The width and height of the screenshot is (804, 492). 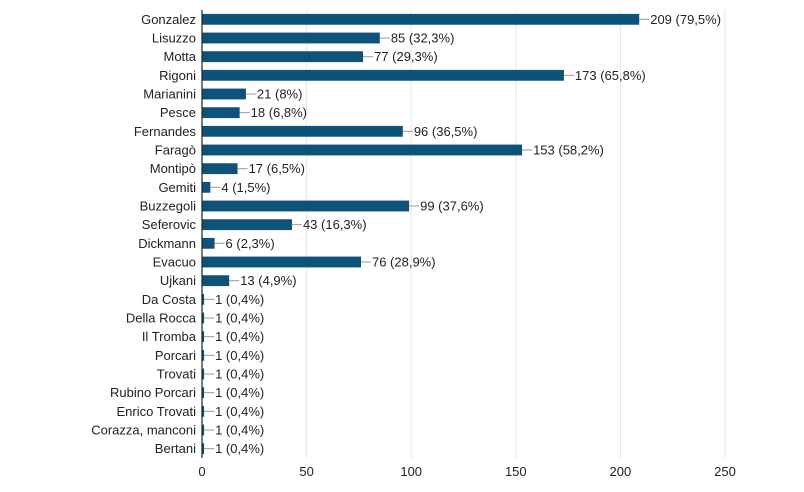 I want to click on value-label: 17 (6,5%), so click(x=277, y=168).